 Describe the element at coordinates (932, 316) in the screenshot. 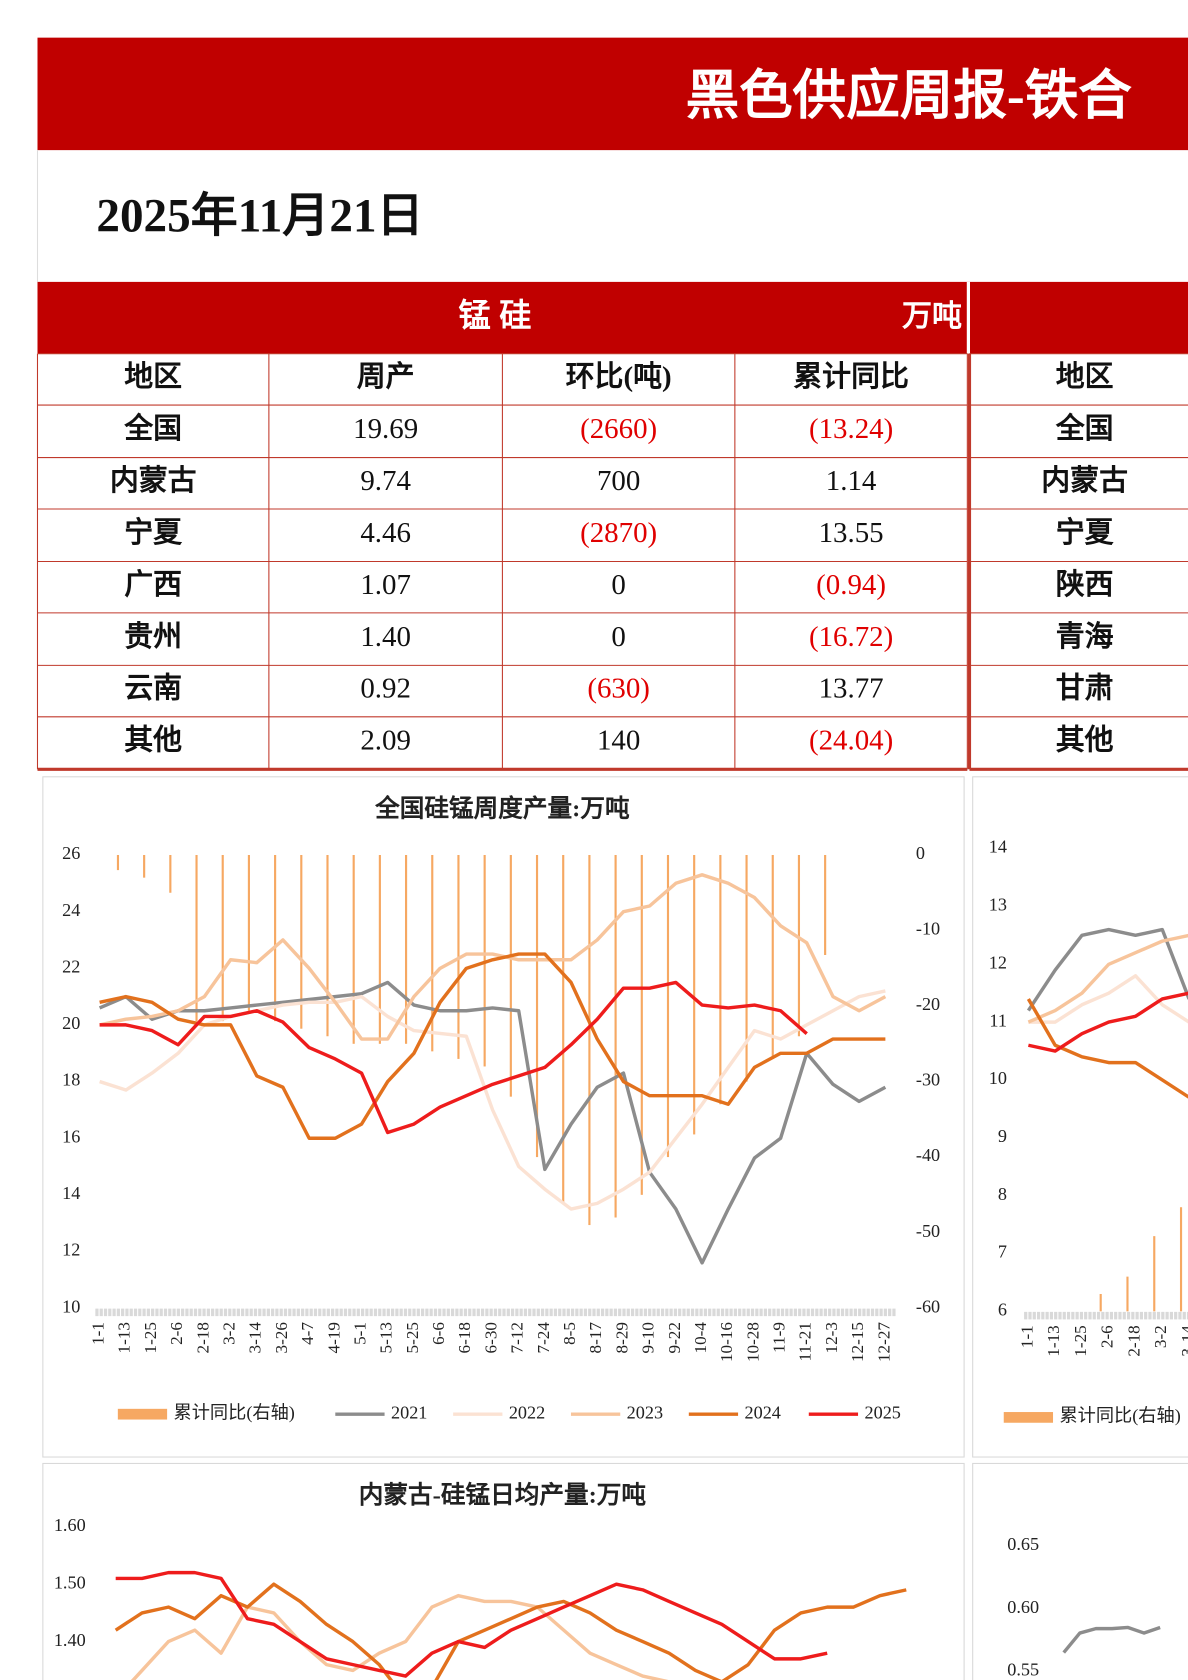

I see `table-unit: 万吨` at that location.